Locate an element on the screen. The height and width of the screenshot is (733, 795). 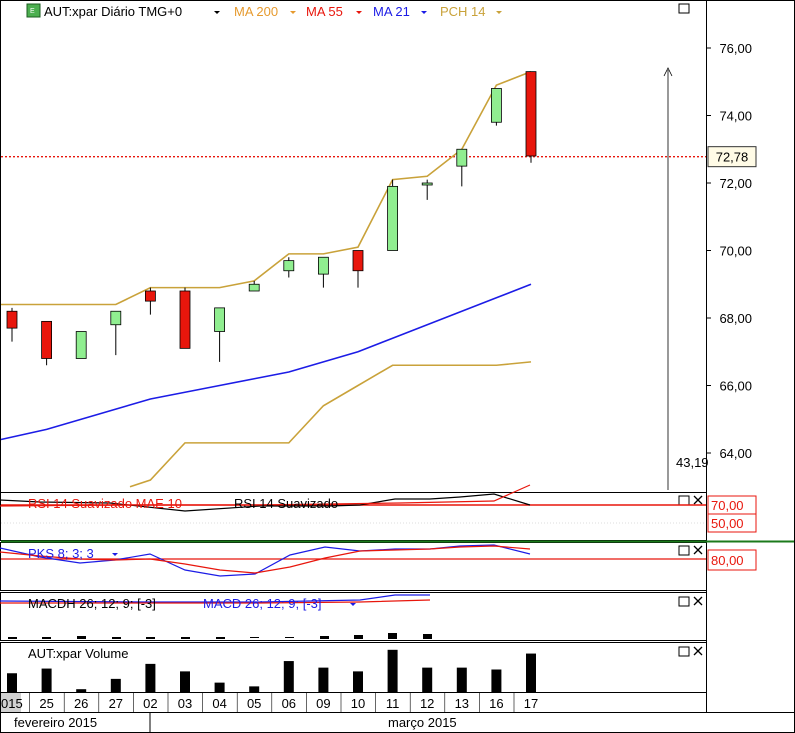
rsi-50-box is located at coordinates (732, 523).